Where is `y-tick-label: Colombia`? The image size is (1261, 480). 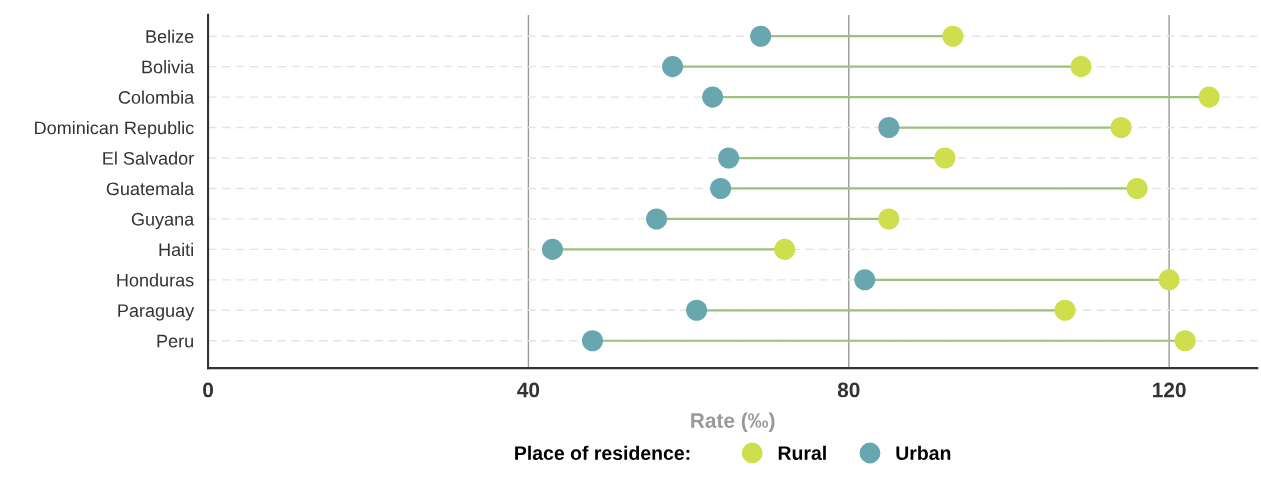 y-tick-label: Colombia is located at coordinates (156, 97).